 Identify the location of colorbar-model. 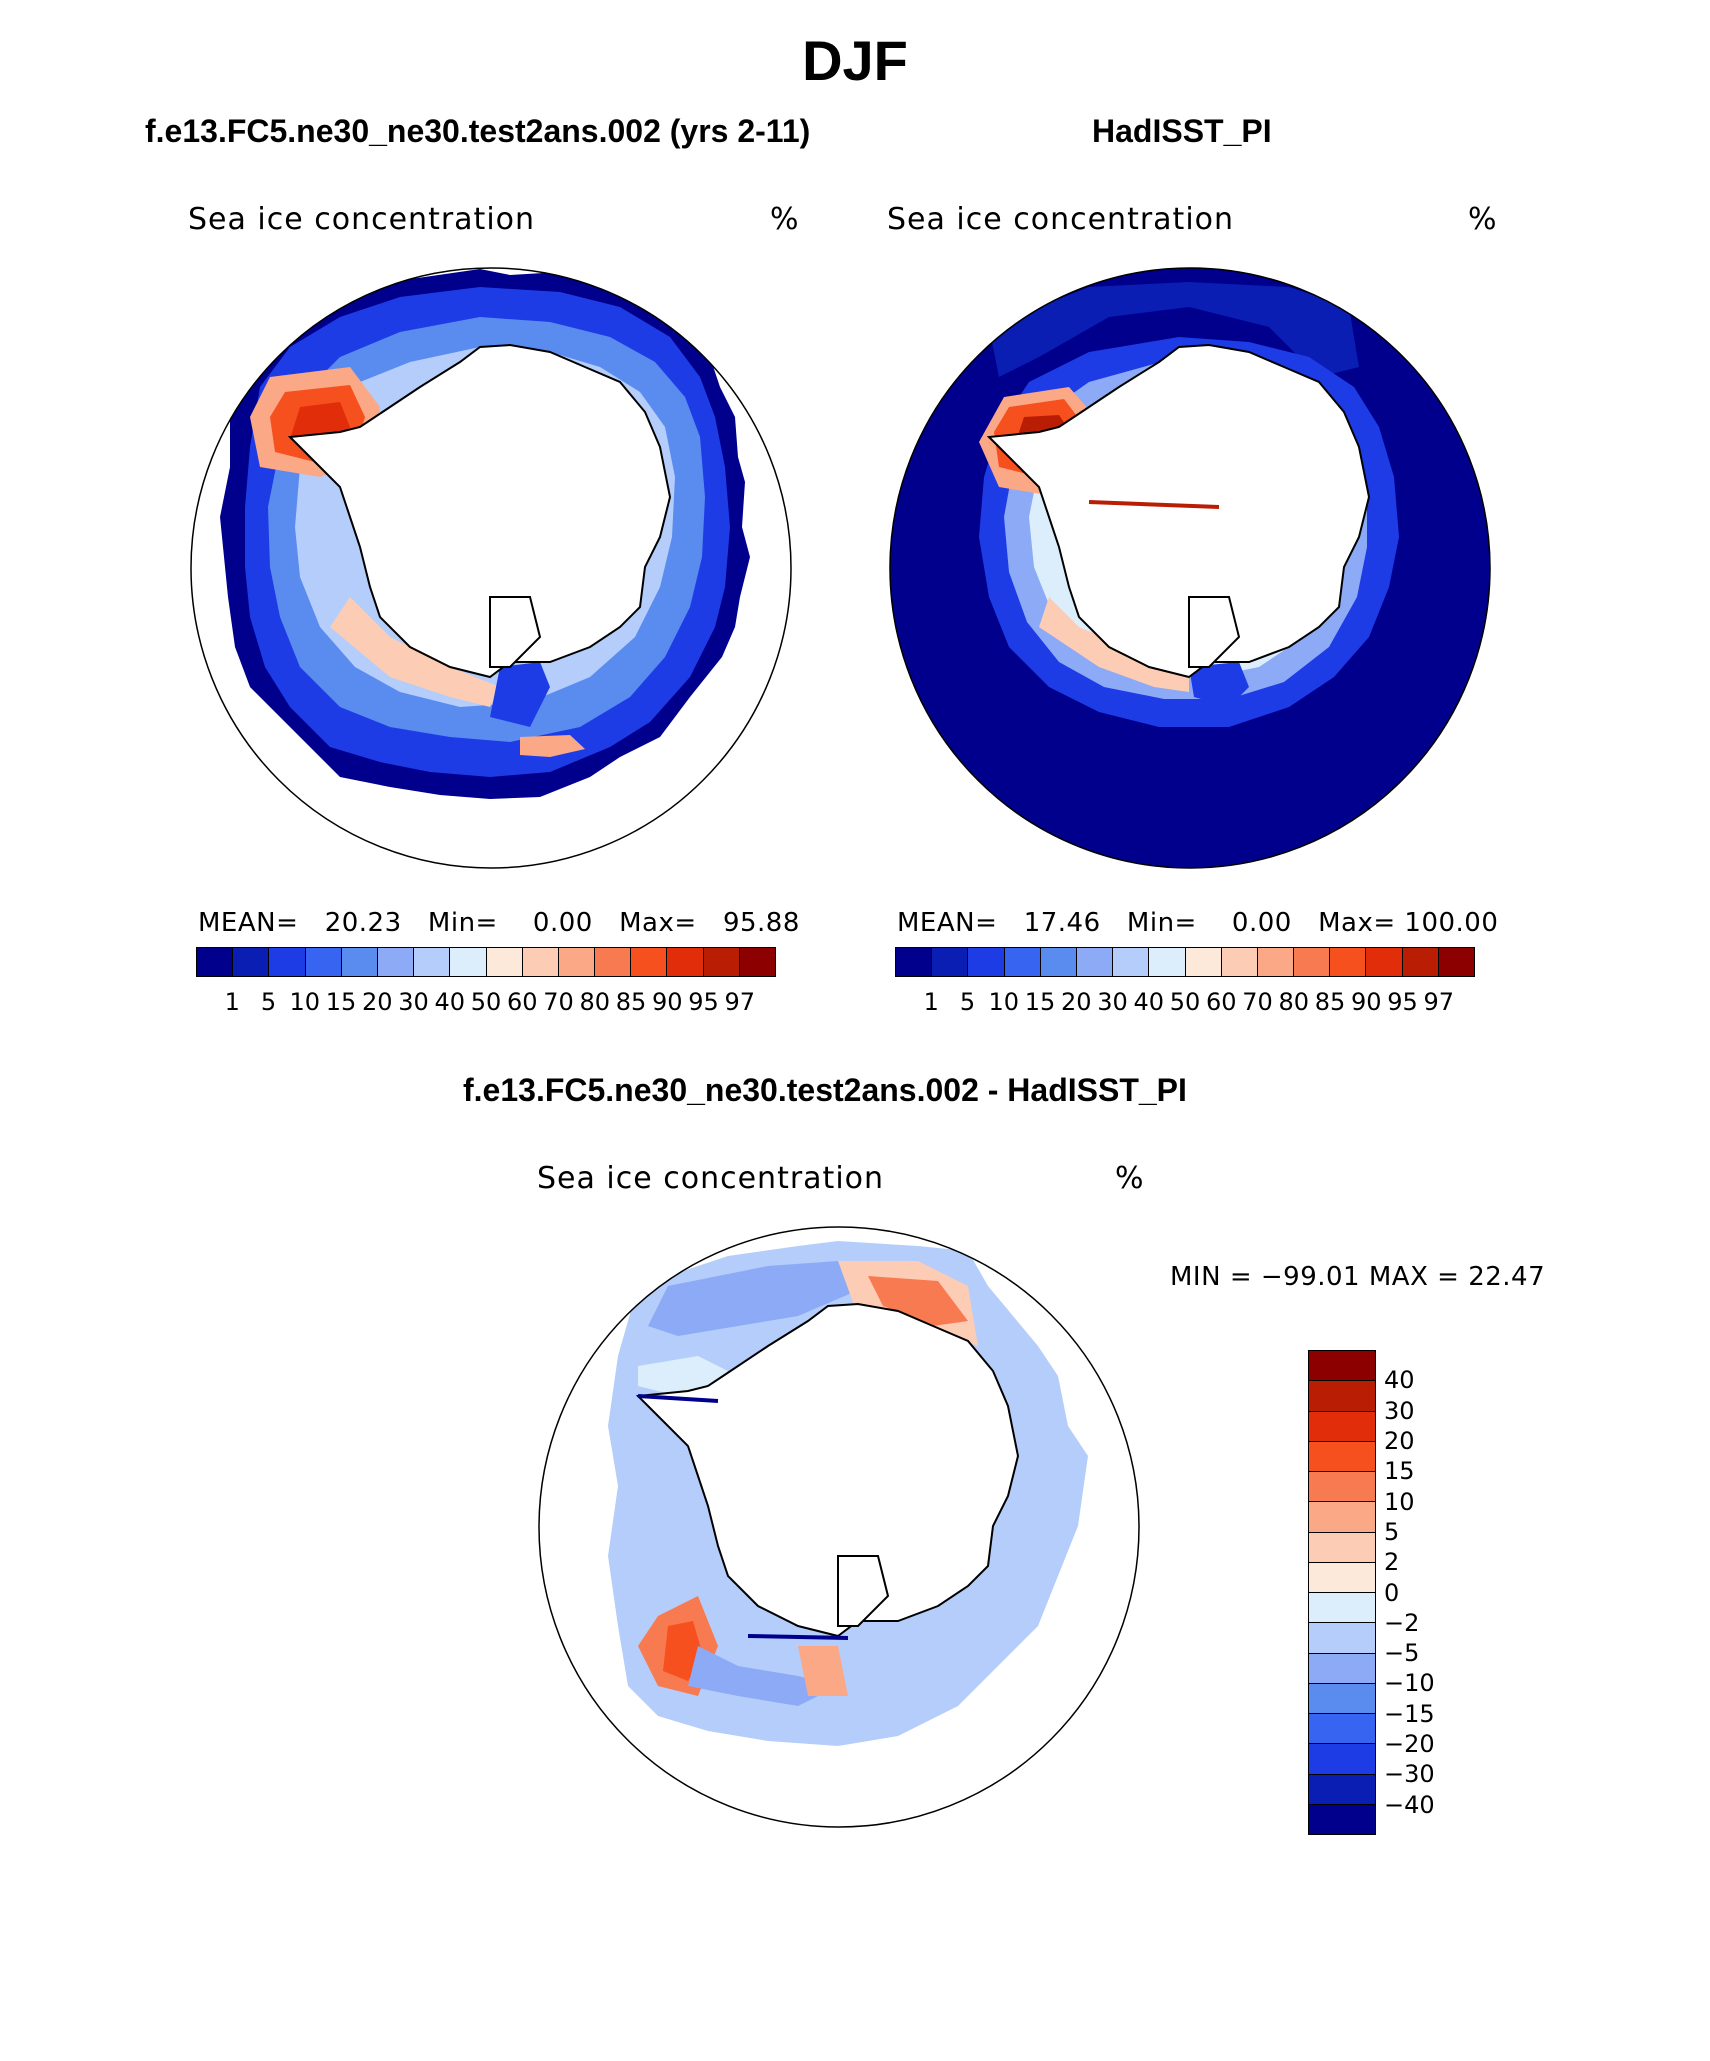
(486, 962).